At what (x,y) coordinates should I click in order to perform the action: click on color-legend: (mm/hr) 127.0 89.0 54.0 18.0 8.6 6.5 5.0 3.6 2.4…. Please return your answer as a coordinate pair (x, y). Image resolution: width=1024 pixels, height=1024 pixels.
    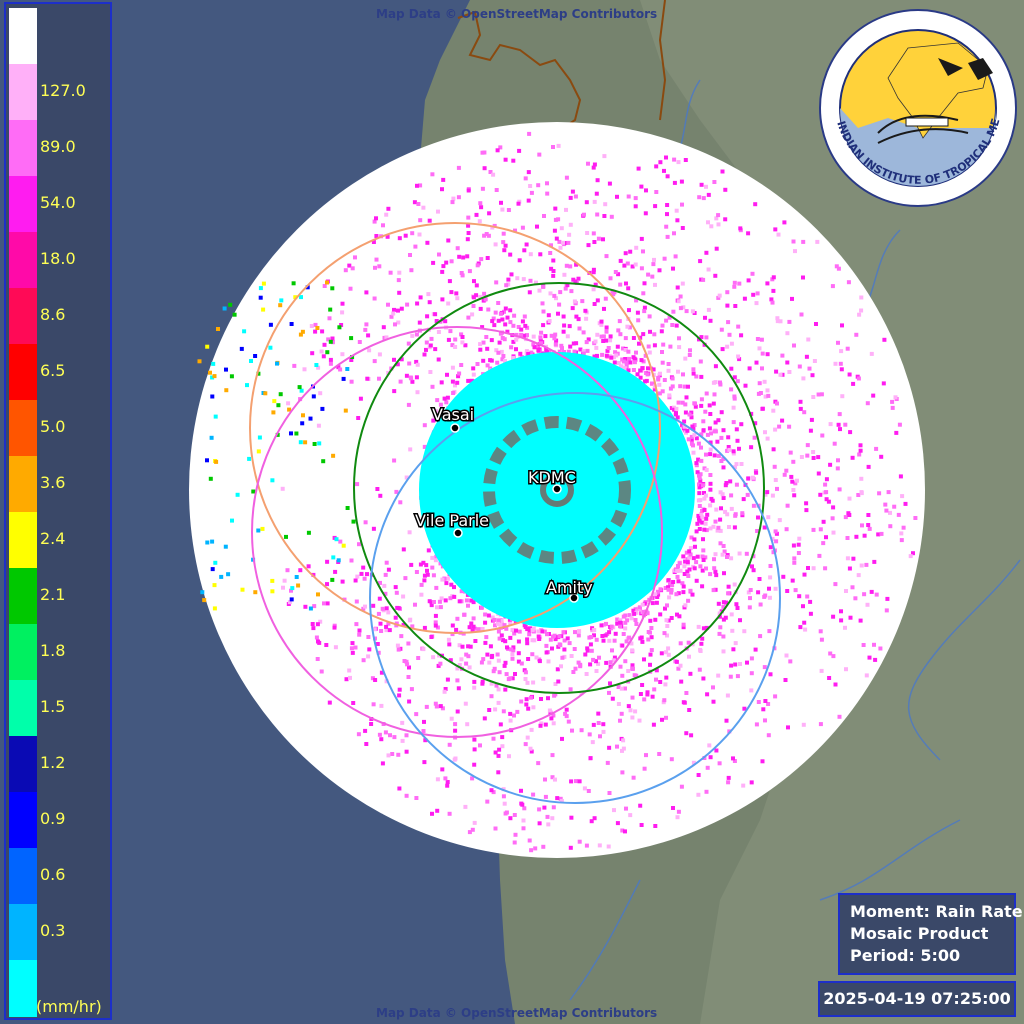
    Looking at the image, I should click on (58, 511).